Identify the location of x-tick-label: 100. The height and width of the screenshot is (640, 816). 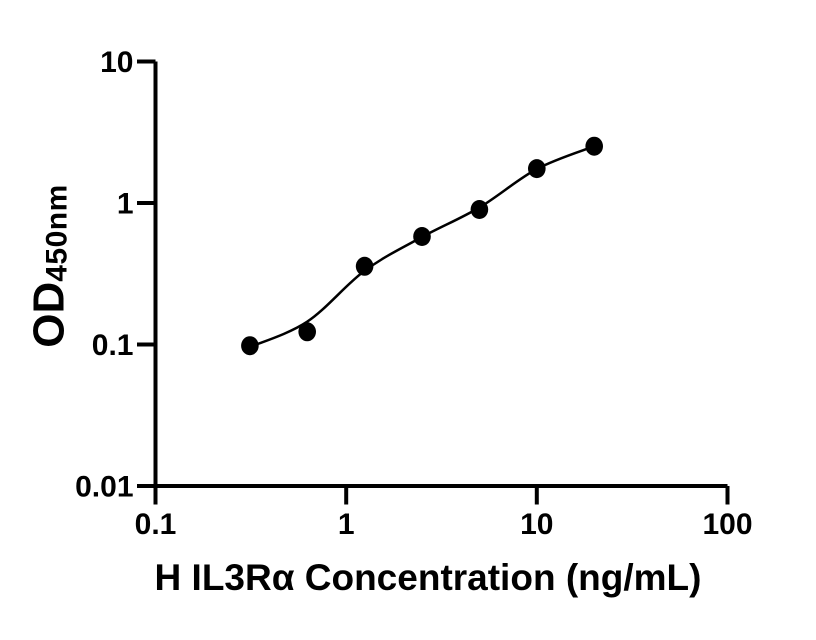
(727, 524).